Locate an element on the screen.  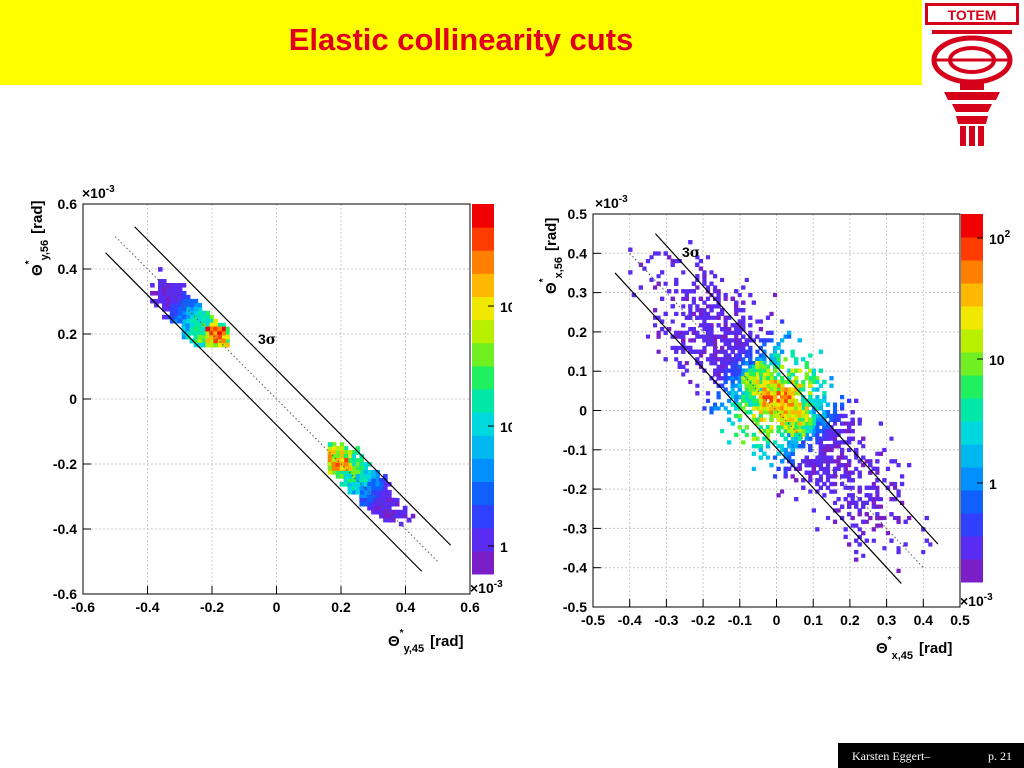
colorbar-label: 1 is located at coordinates (504, 547).